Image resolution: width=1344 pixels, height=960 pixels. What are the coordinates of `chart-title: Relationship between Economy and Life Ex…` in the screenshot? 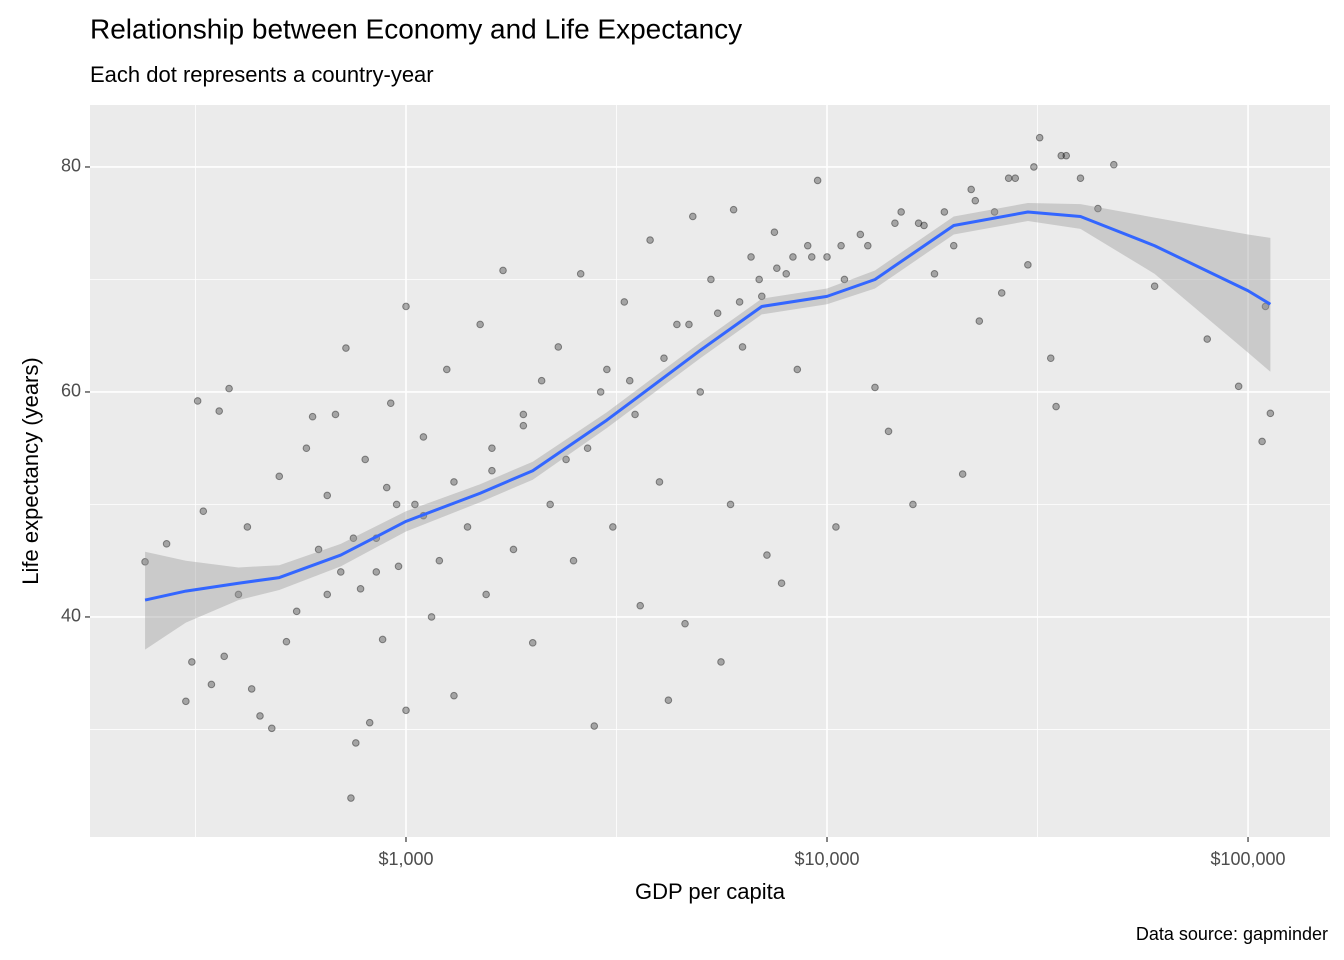 It's located at (416, 28).